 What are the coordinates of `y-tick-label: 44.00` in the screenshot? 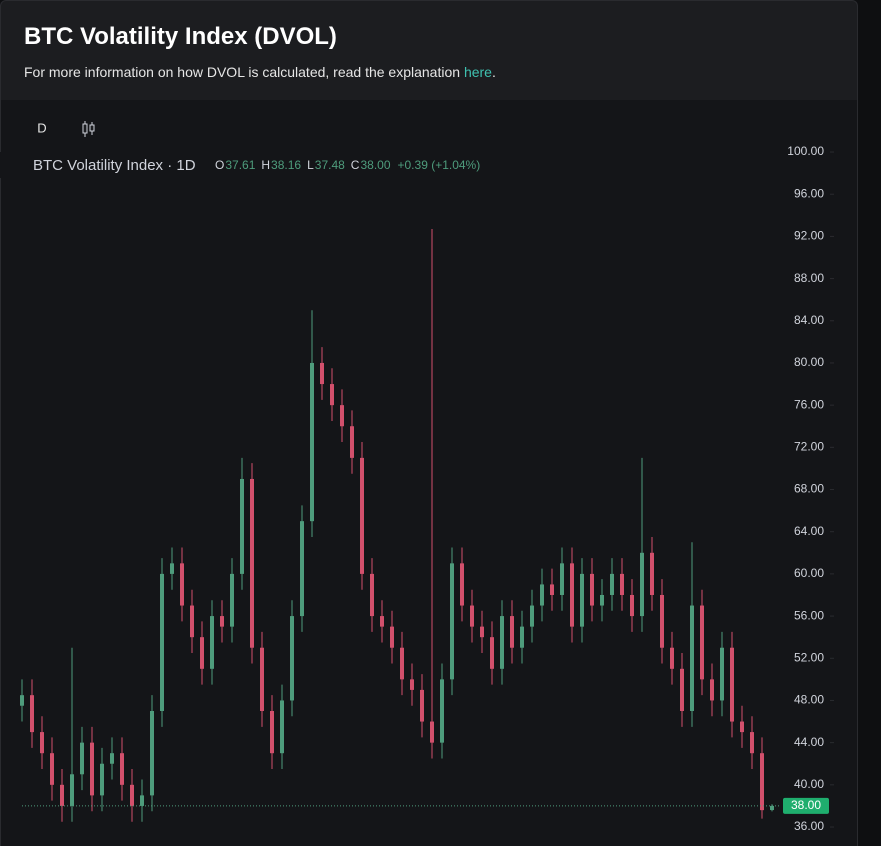 It's located at (809, 742).